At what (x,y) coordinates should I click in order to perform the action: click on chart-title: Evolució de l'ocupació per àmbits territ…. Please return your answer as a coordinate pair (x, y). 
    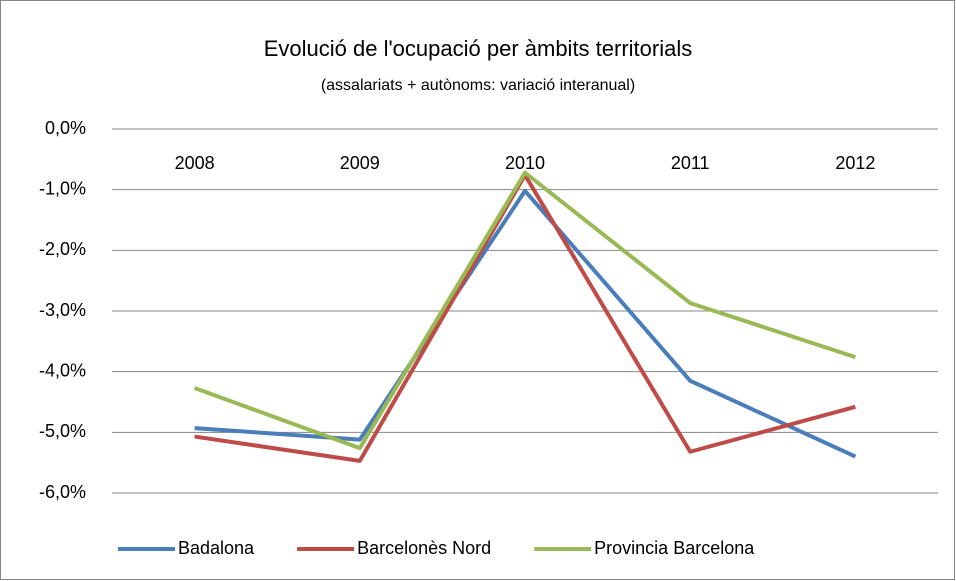
    Looking at the image, I should click on (478, 48).